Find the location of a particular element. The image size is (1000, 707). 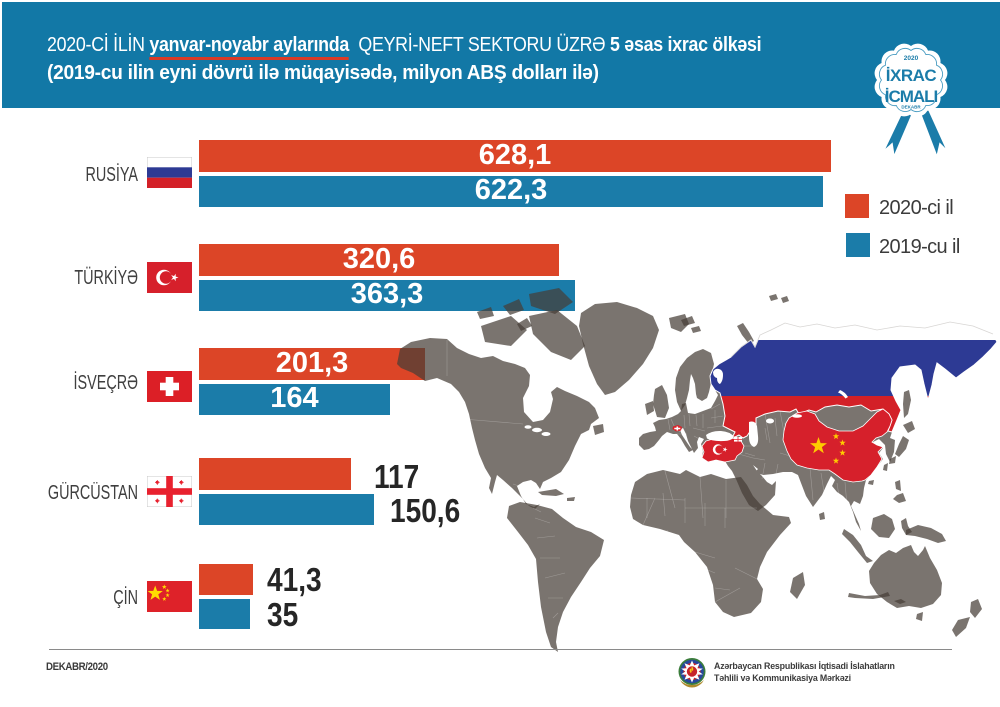

svg-text: 2020 is located at coordinates (911, 58).